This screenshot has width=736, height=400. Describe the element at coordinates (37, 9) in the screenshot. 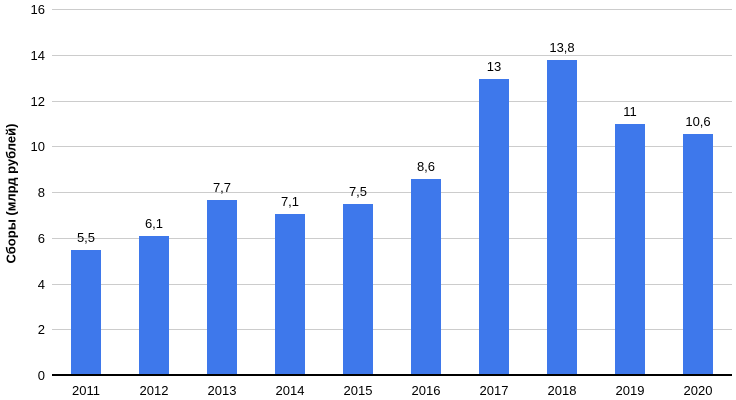

I see `y-tick-label: 16` at that location.